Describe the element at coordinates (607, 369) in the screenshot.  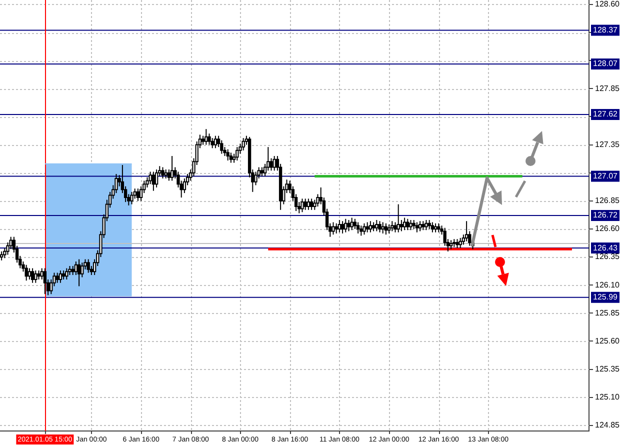
I see `y-tick-label: 125.35` at that location.